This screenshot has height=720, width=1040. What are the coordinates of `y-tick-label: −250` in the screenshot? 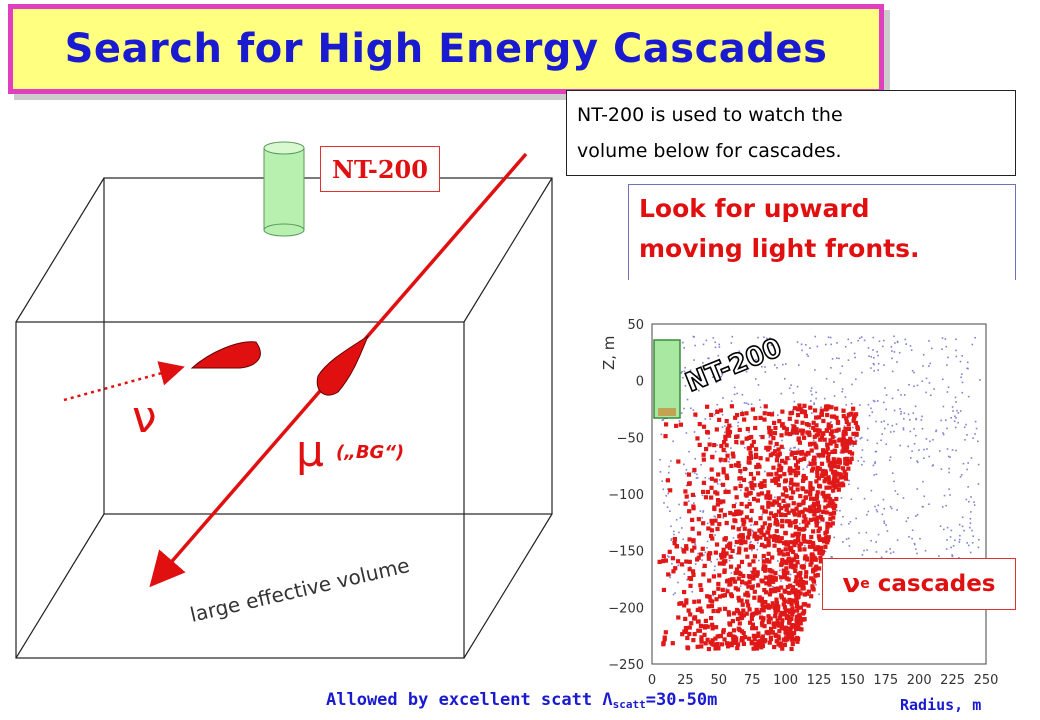 It's located at (626, 665).